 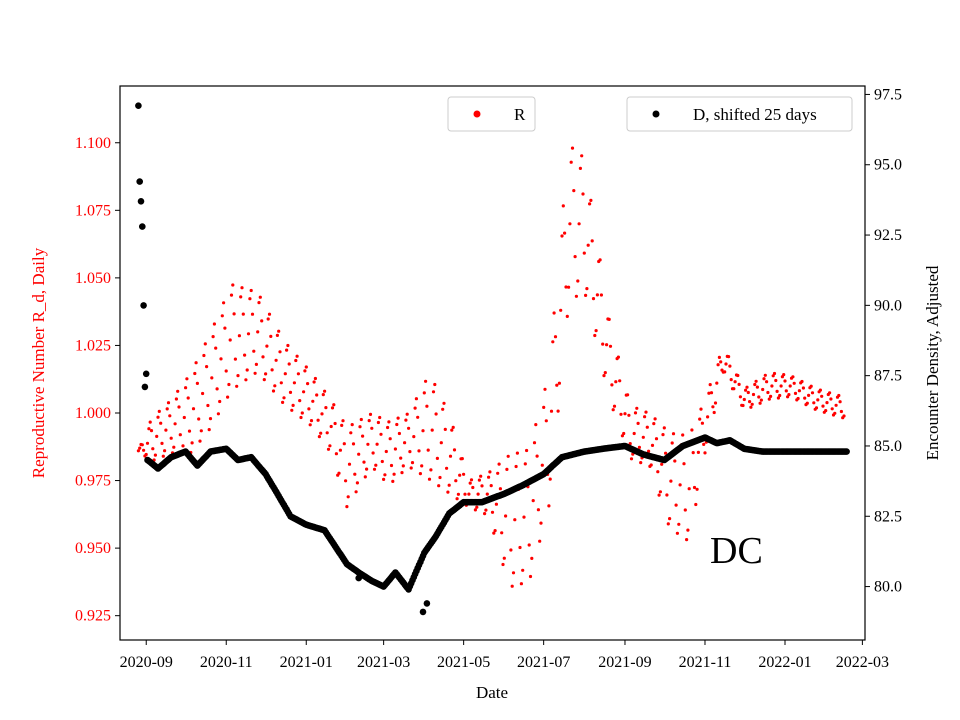 What do you see at coordinates (492, 692) in the screenshot?
I see `x-axis-label: Date` at bounding box center [492, 692].